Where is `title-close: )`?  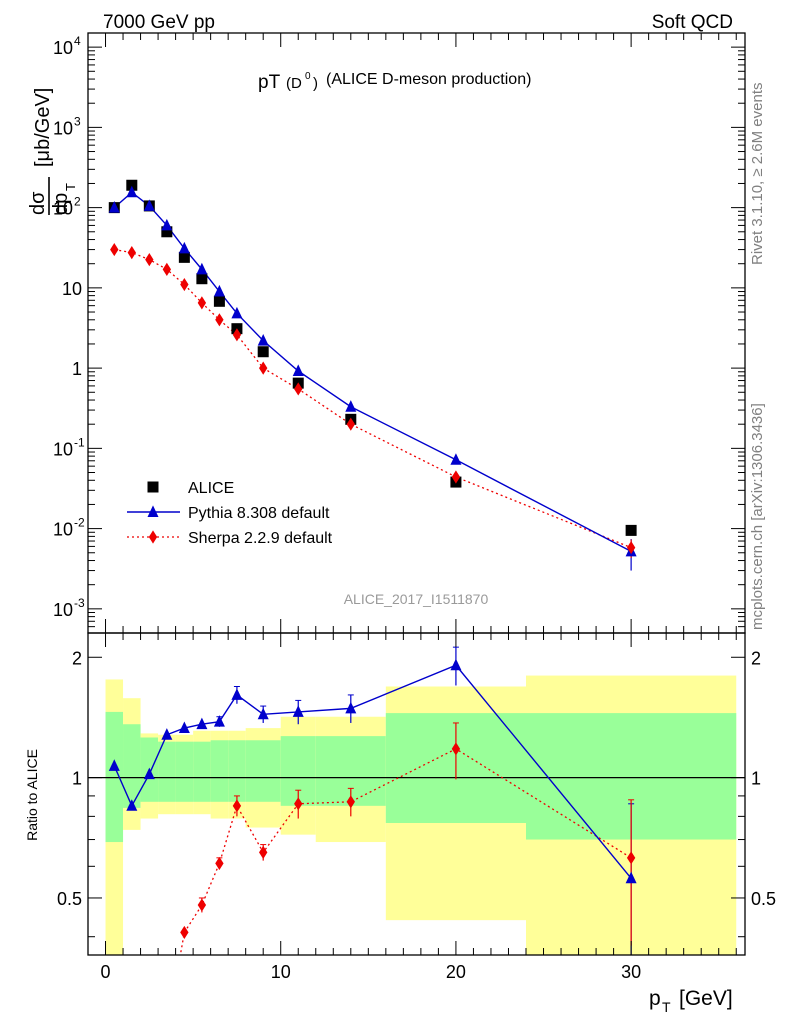
title-close: ) is located at coordinates (315, 83).